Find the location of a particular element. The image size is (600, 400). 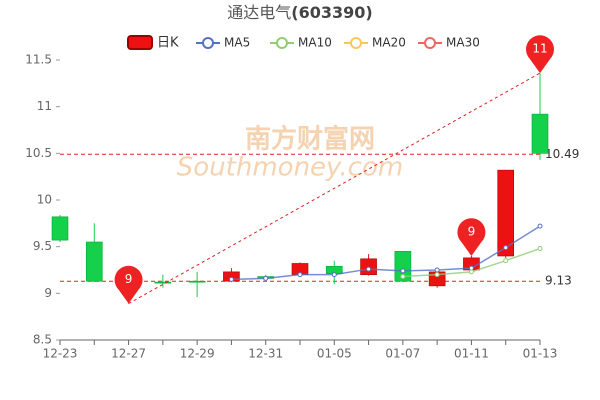

x-tick-label: 01-05 is located at coordinates (334, 354).